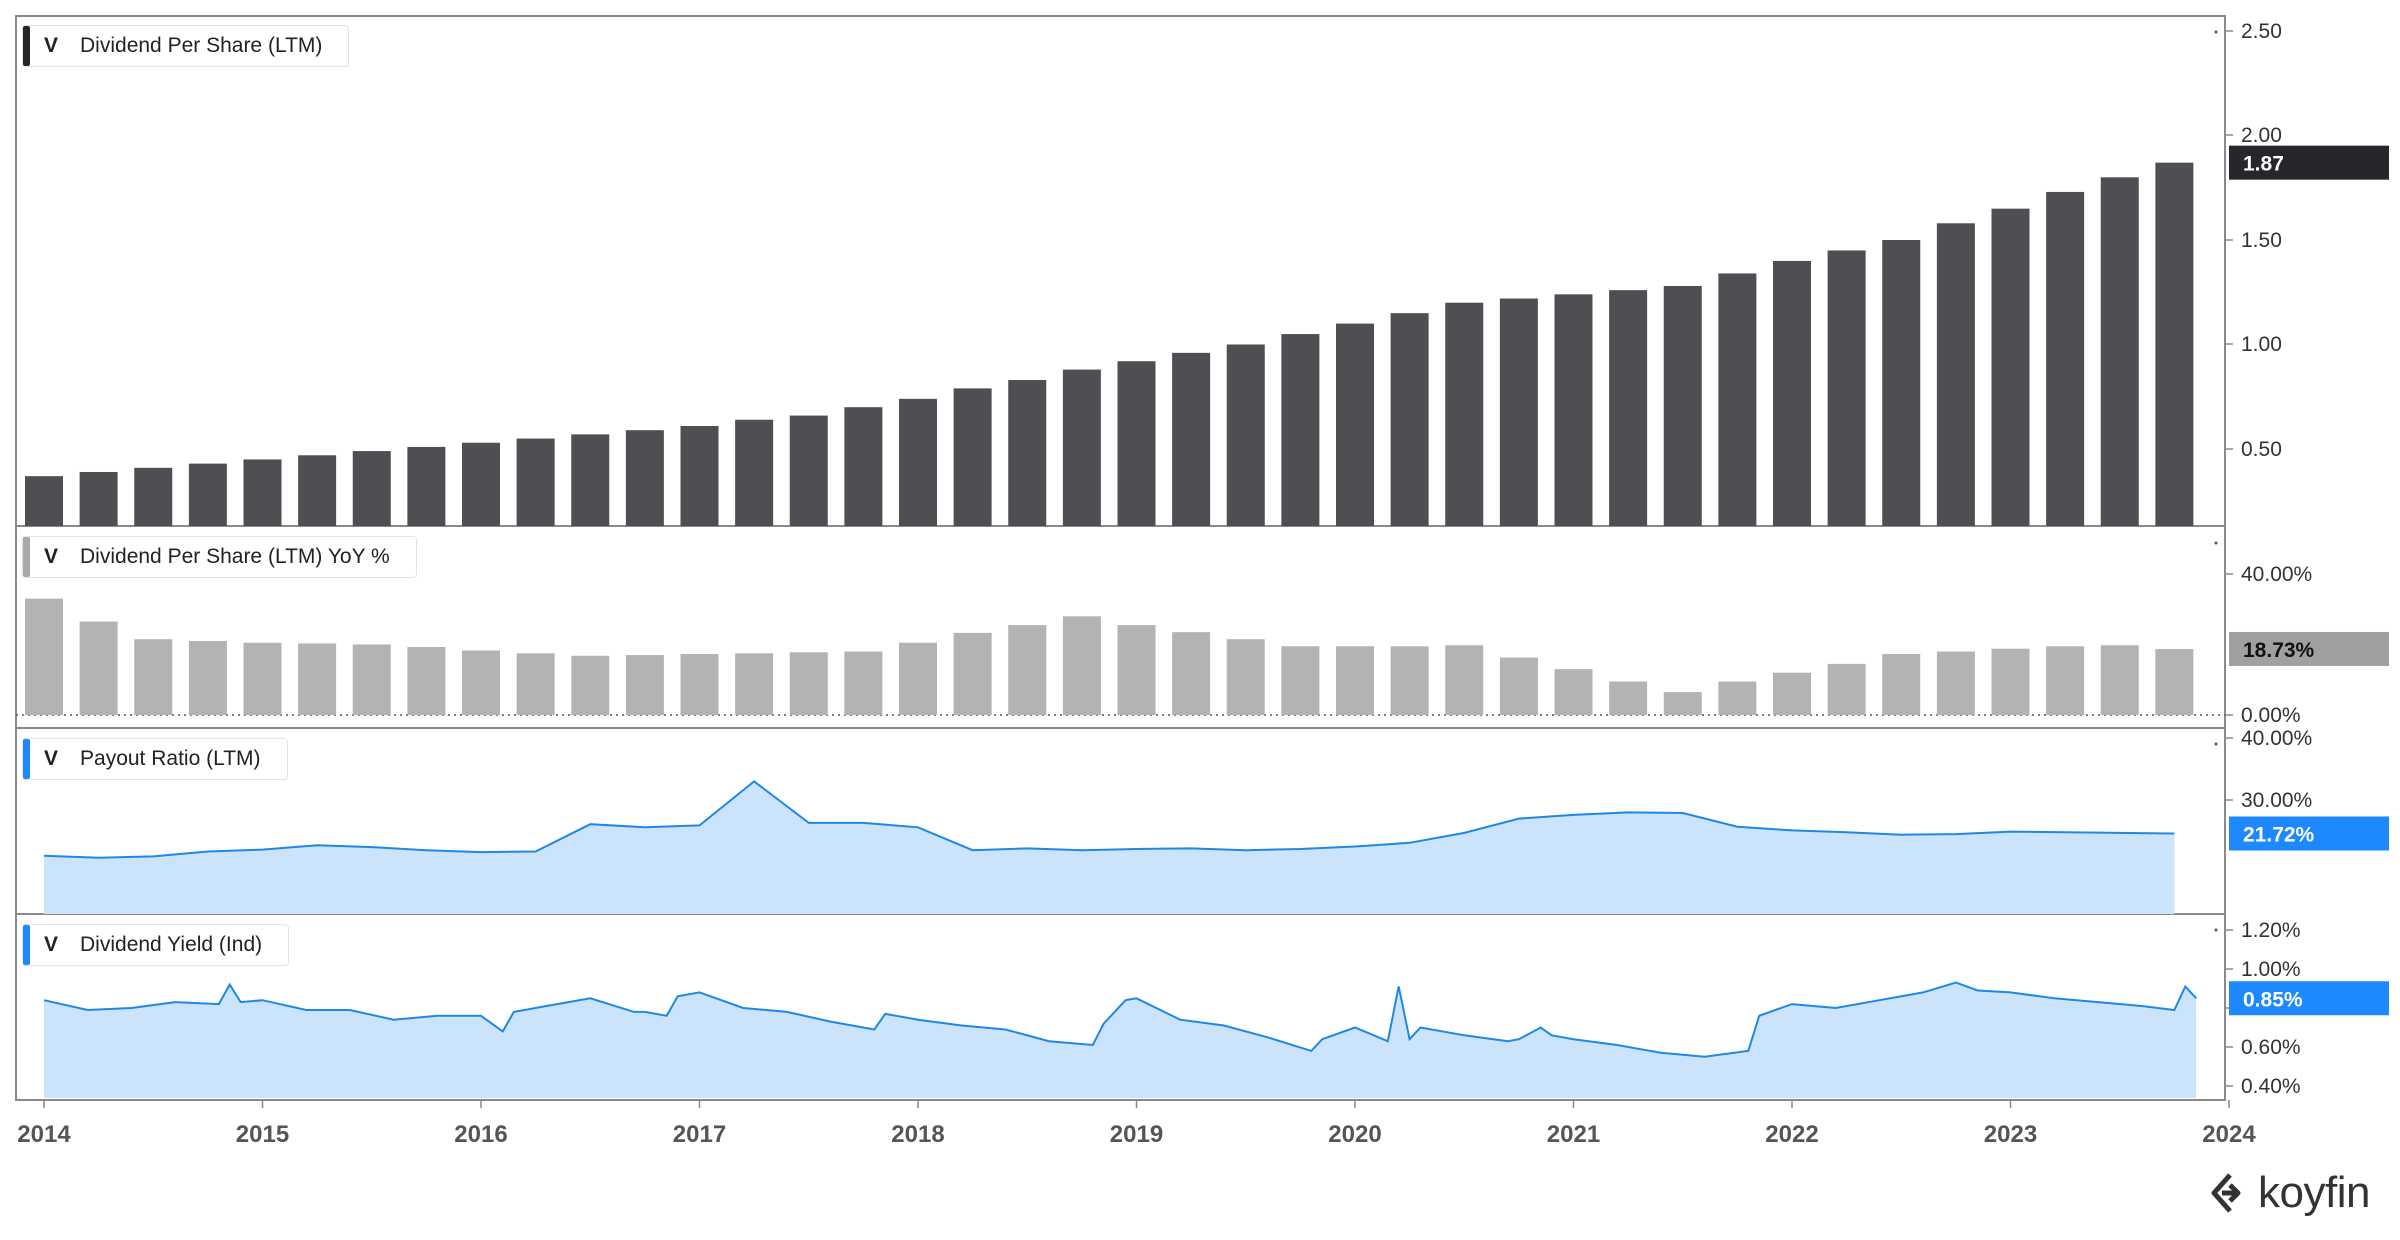 Image resolution: width=2400 pixels, height=1240 pixels. Describe the element at coordinates (2276, 574) in the screenshot. I see `y-tick-label-1: 40.00%` at that location.